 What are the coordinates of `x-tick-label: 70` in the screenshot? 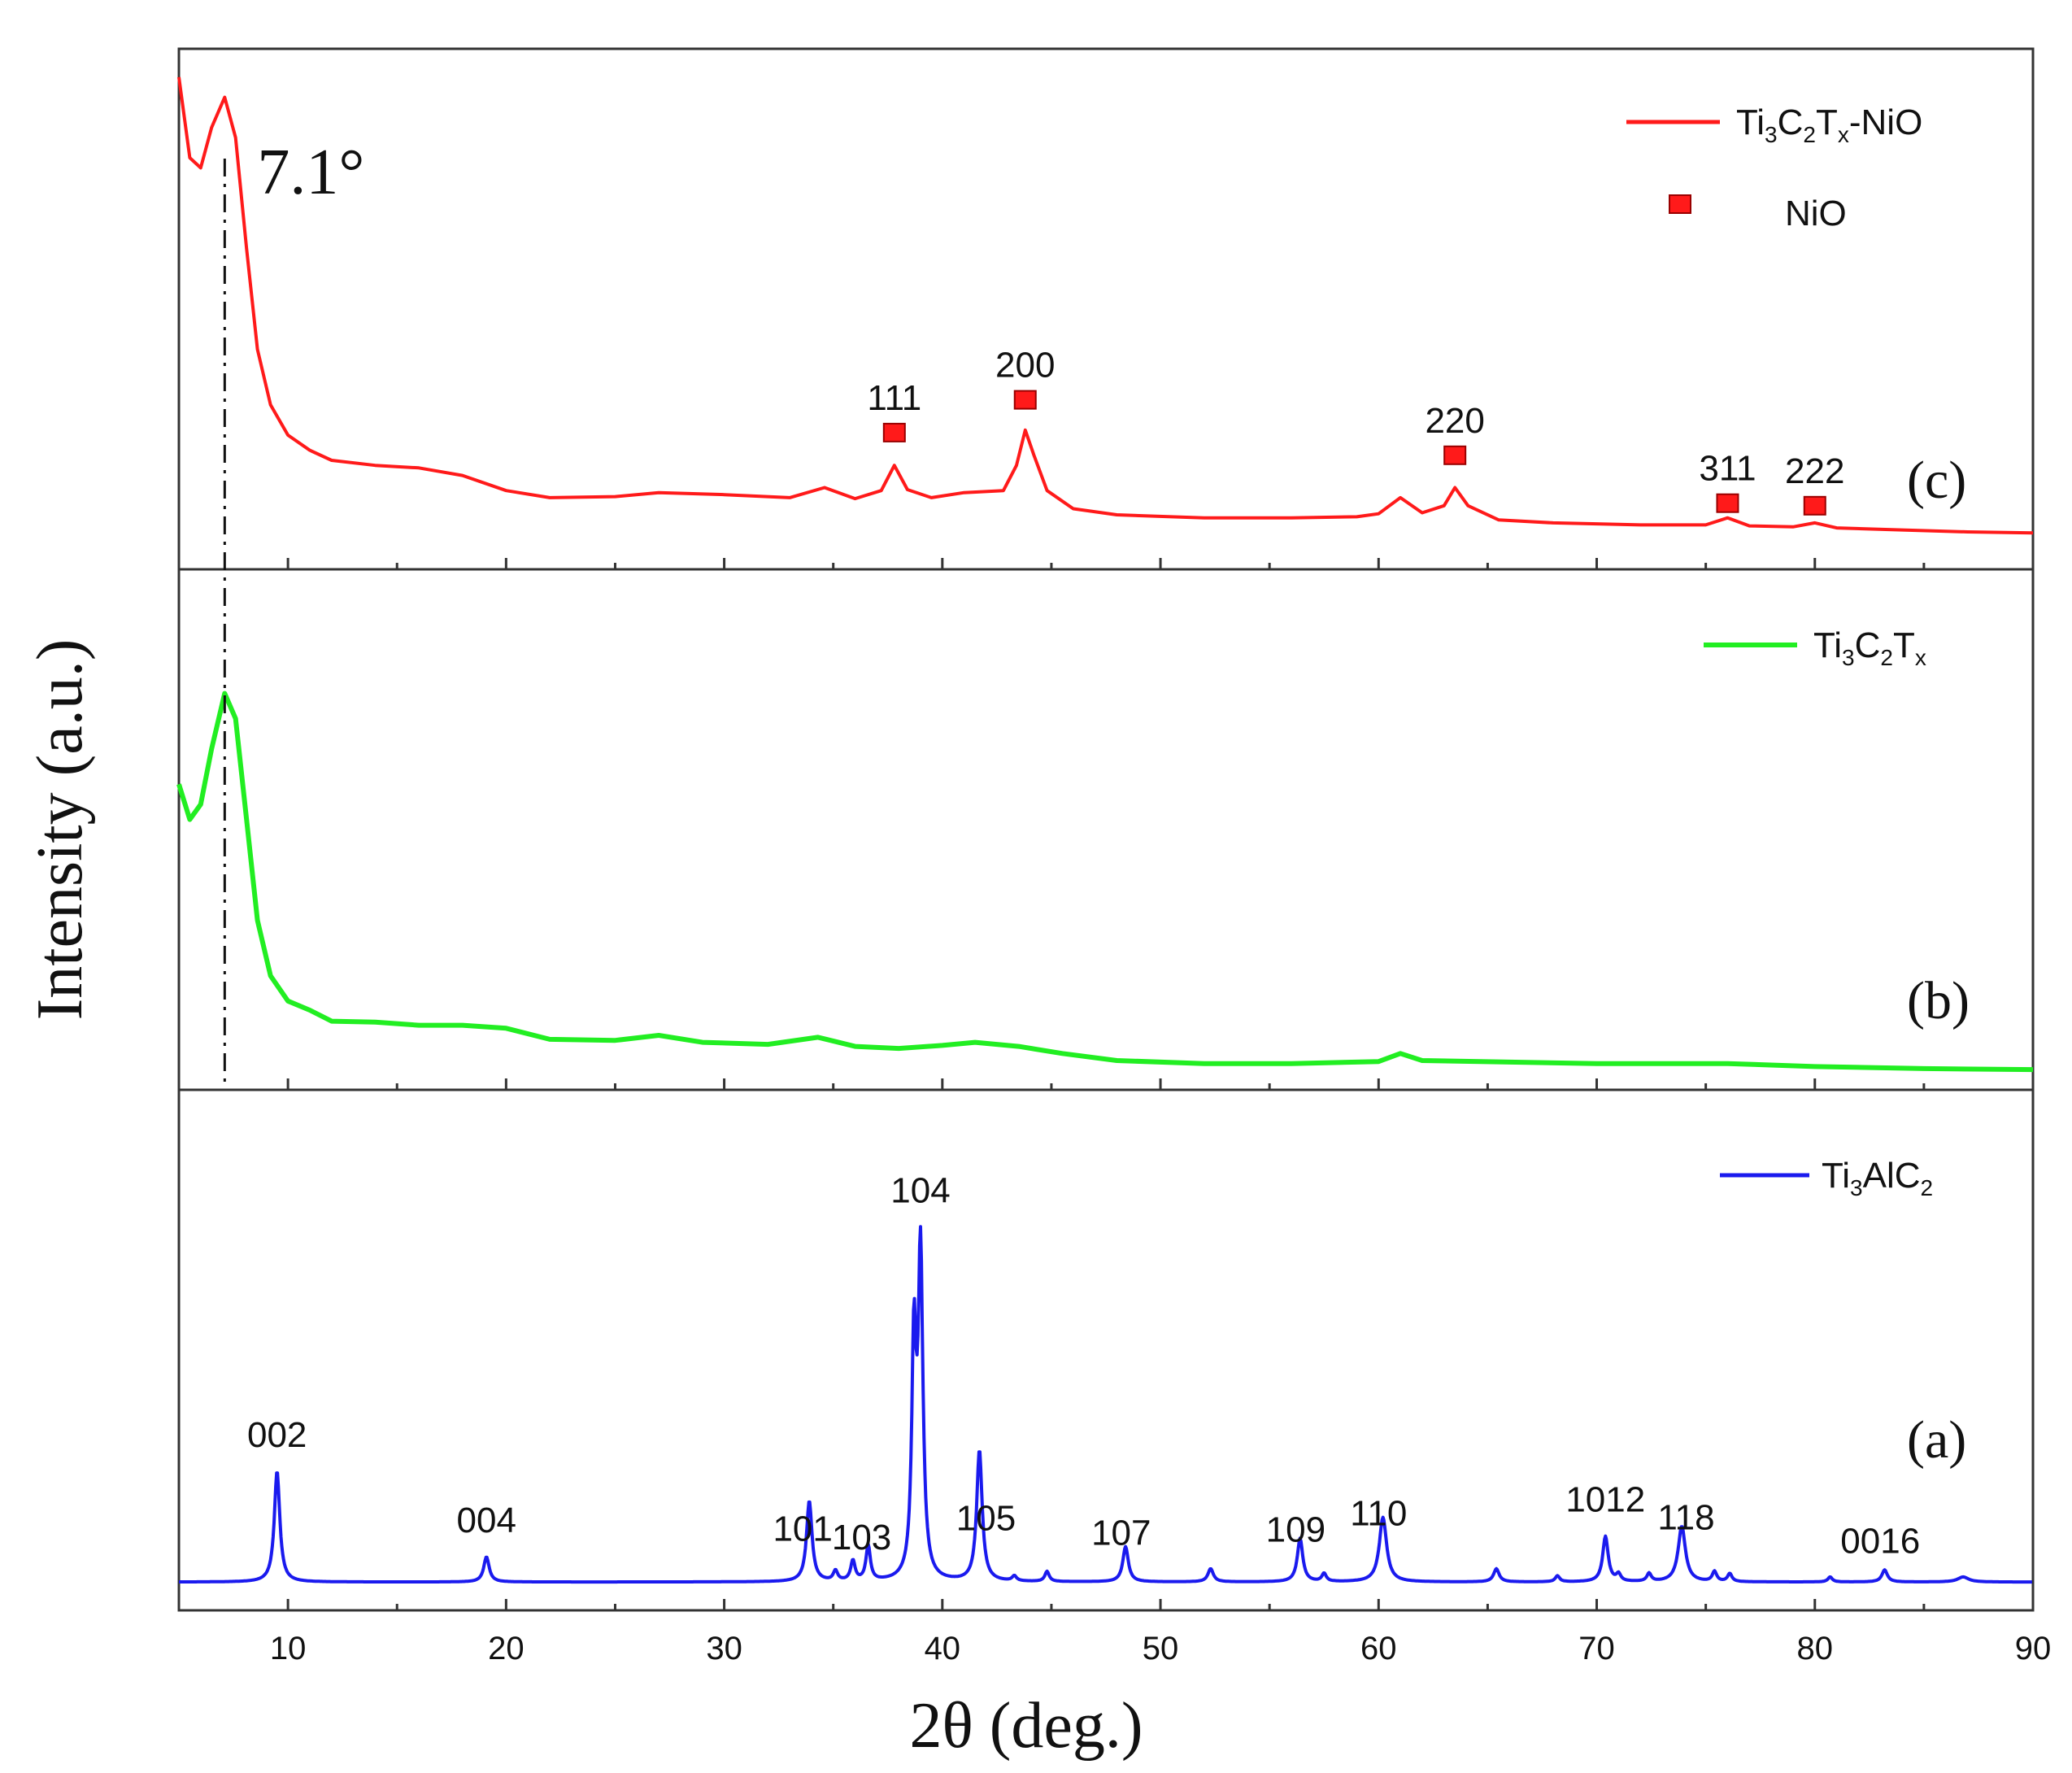 It's located at (1597, 1648).